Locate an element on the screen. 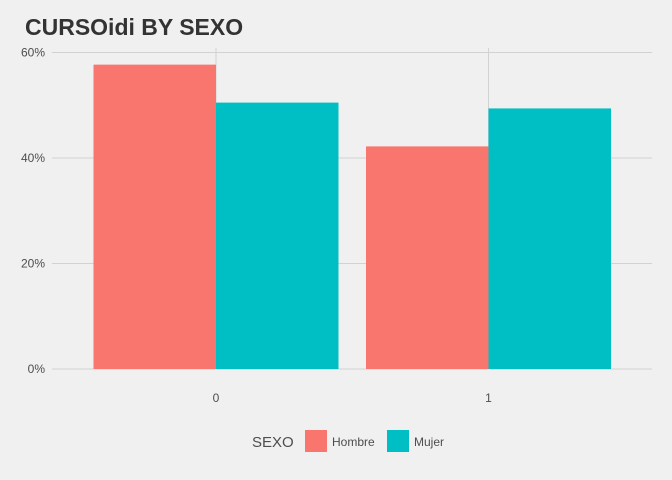 The width and height of the screenshot is (672, 480). legend-label-hombre: Hombre is located at coordinates (353, 442).